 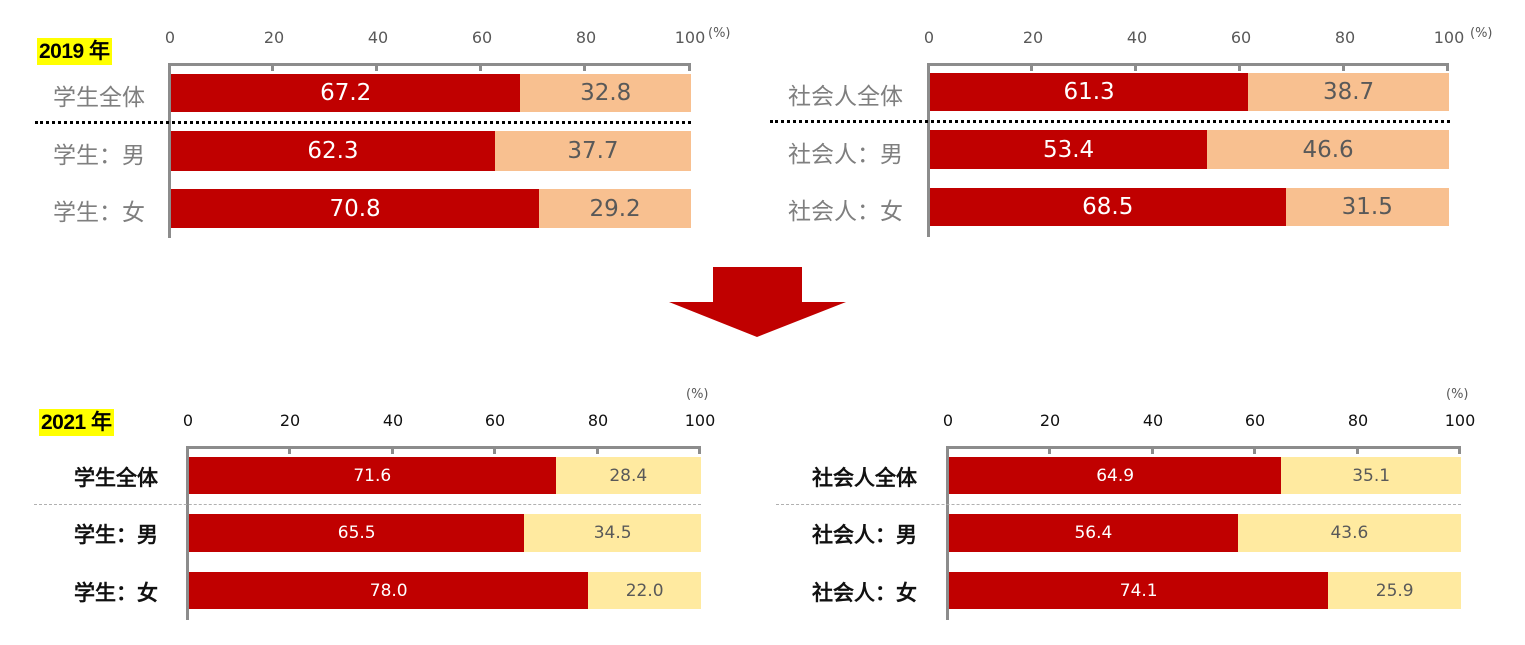 I want to click on bar-row: 61.3 38.7, so click(x=1189, y=92).